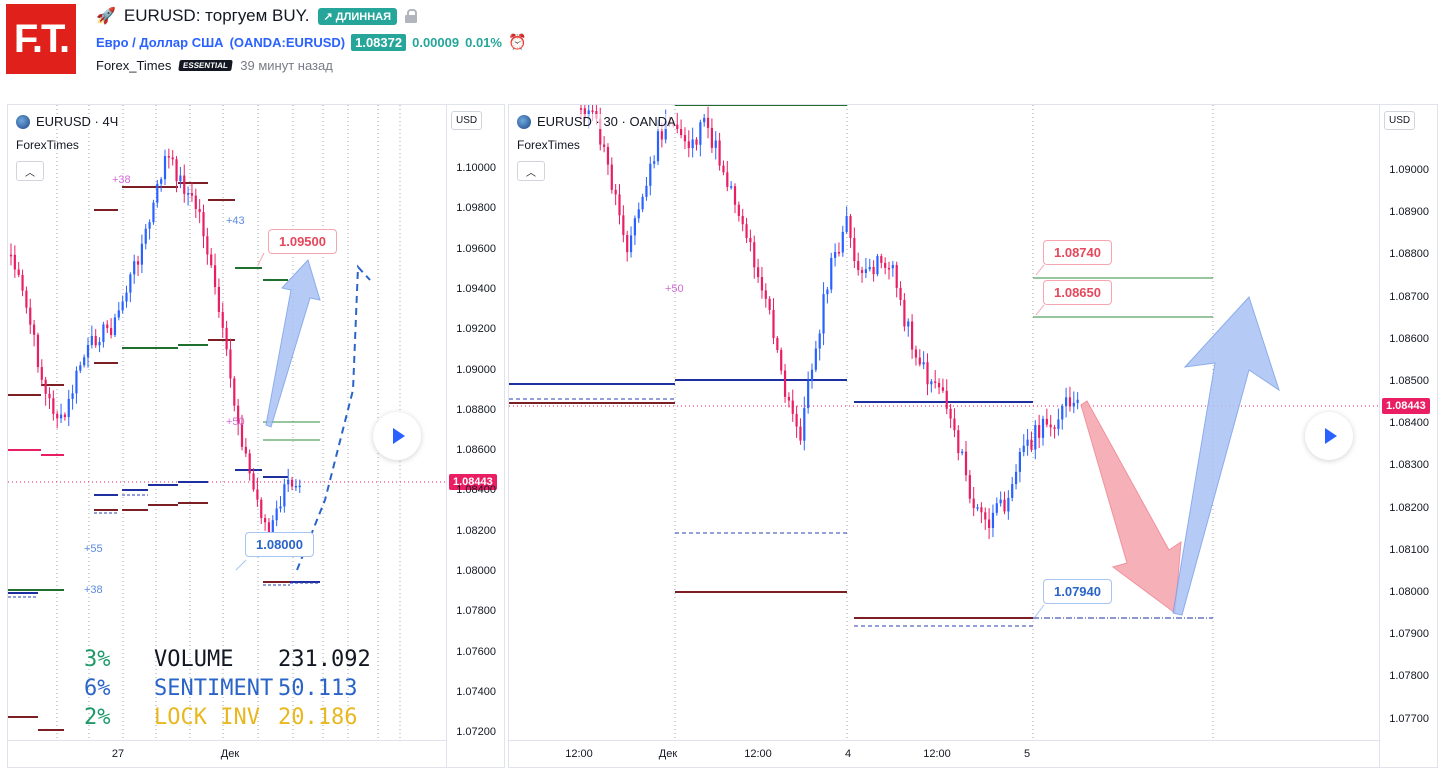  Describe the element at coordinates (106, 16) in the screenshot. I see `rocket-icon: 🚀` at that location.